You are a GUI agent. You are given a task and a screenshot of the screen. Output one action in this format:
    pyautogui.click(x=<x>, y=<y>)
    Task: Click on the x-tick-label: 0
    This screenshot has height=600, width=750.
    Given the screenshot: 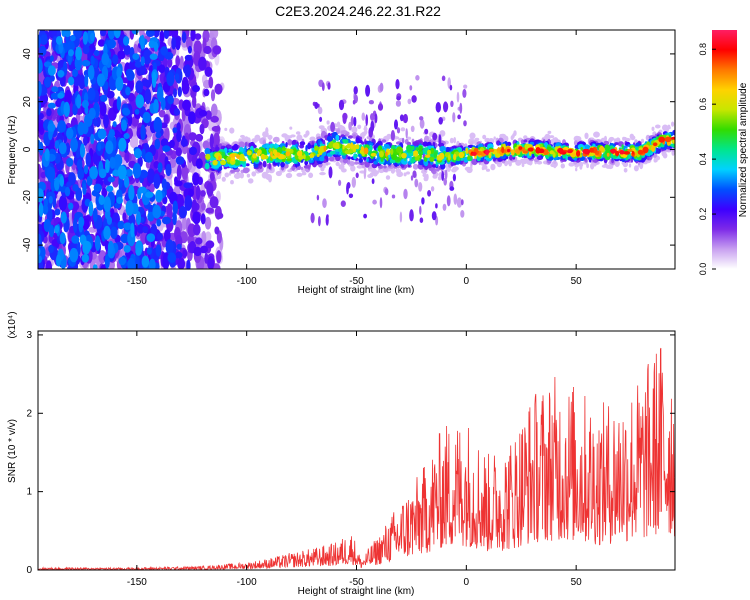 What is the action you would take?
    pyautogui.click(x=467, y=281)
    